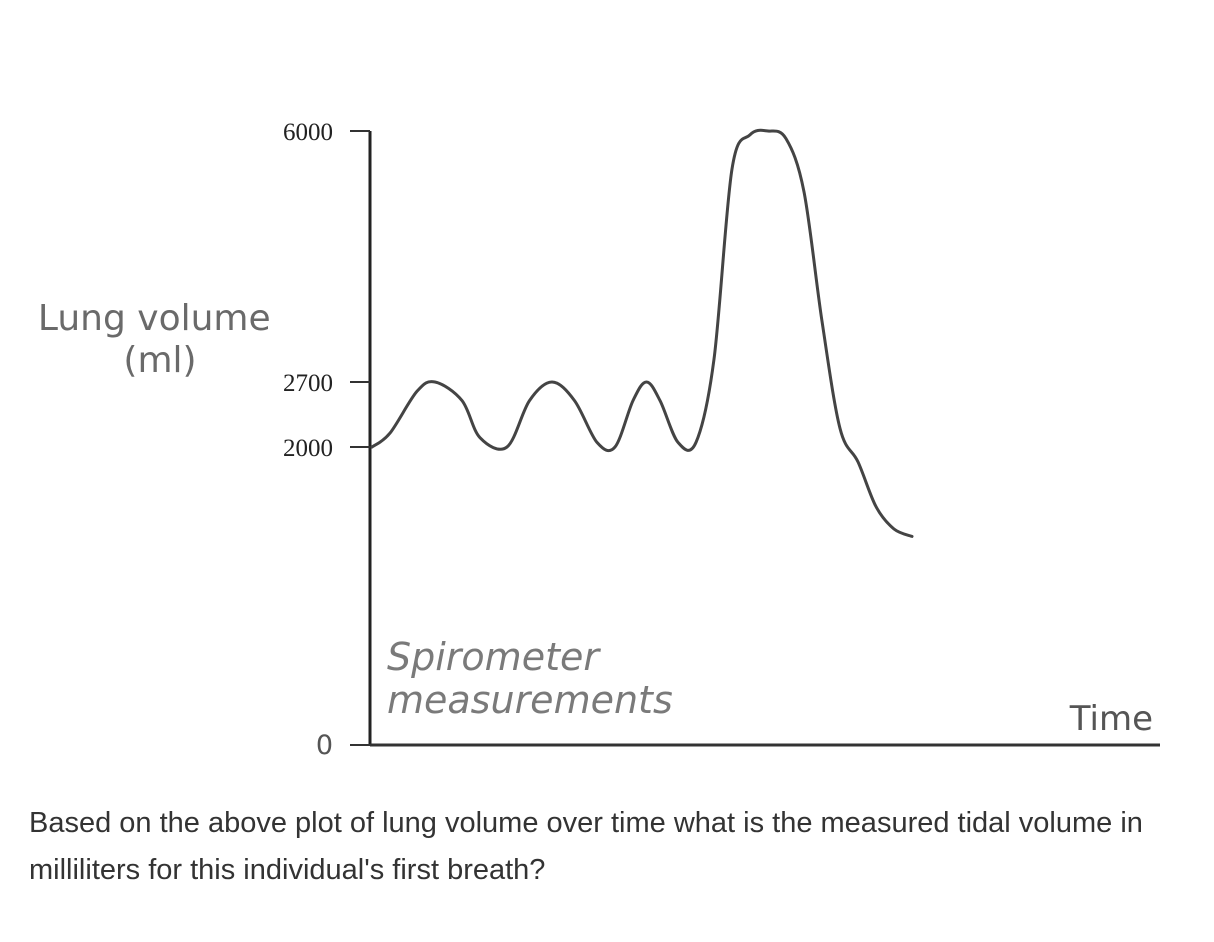 This screenshot has height=942, width=1214. What do you see at coordinates (1111, 719) in the screenshot?
I see `x-axis-label: Time` at bounding box center [1111, 719].